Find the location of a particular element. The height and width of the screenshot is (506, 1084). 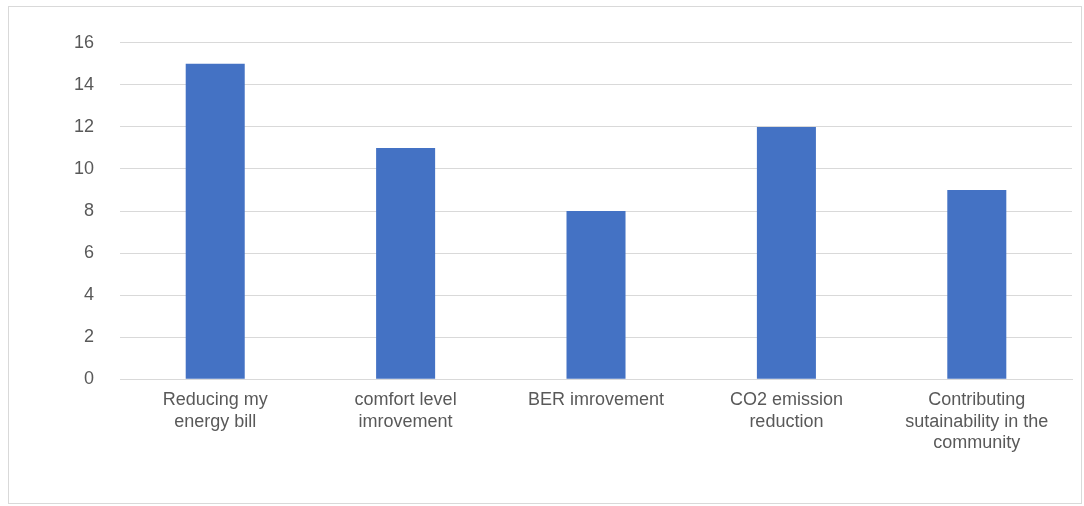

y-tick-label: 2 is located at coordinates (89, 336).